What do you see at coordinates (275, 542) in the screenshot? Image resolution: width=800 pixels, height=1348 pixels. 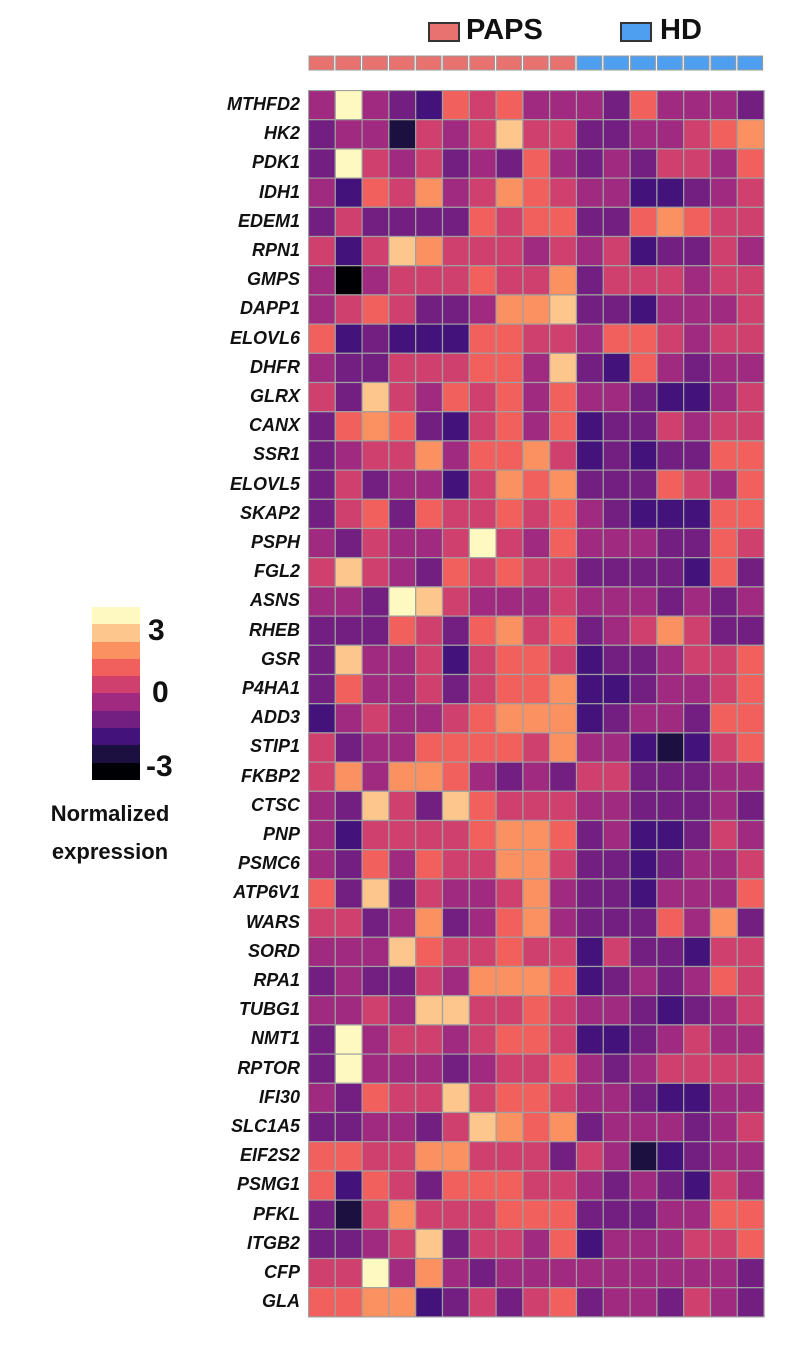 I see `gene-label: PSPH` at bounding box center [275, 542].